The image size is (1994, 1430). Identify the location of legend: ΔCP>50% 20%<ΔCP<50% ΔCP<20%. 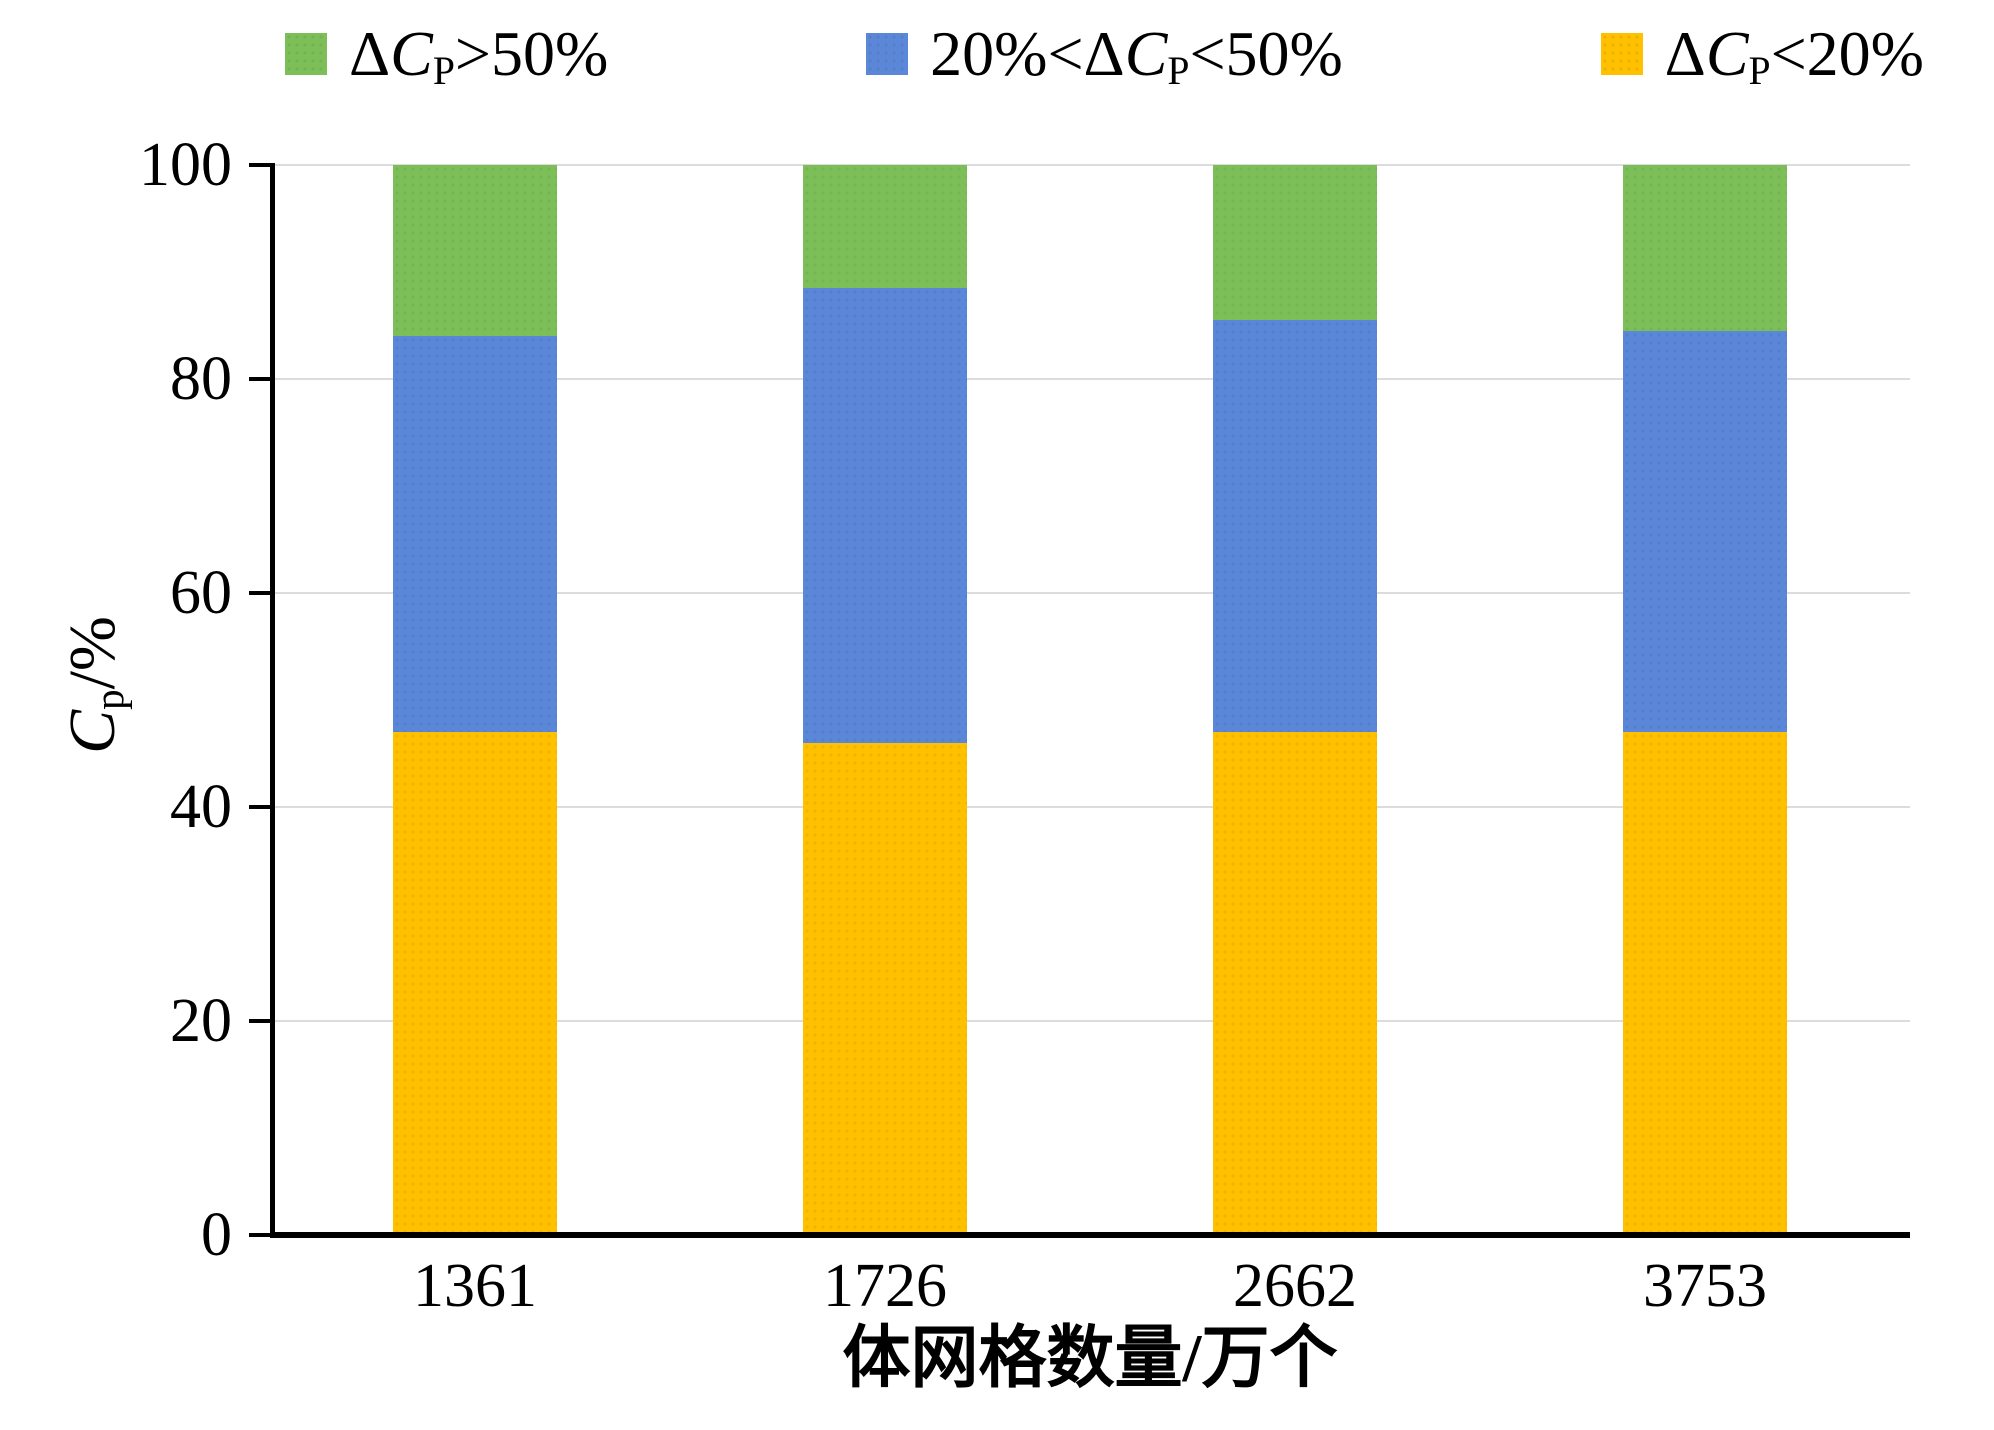
(1104, 54).